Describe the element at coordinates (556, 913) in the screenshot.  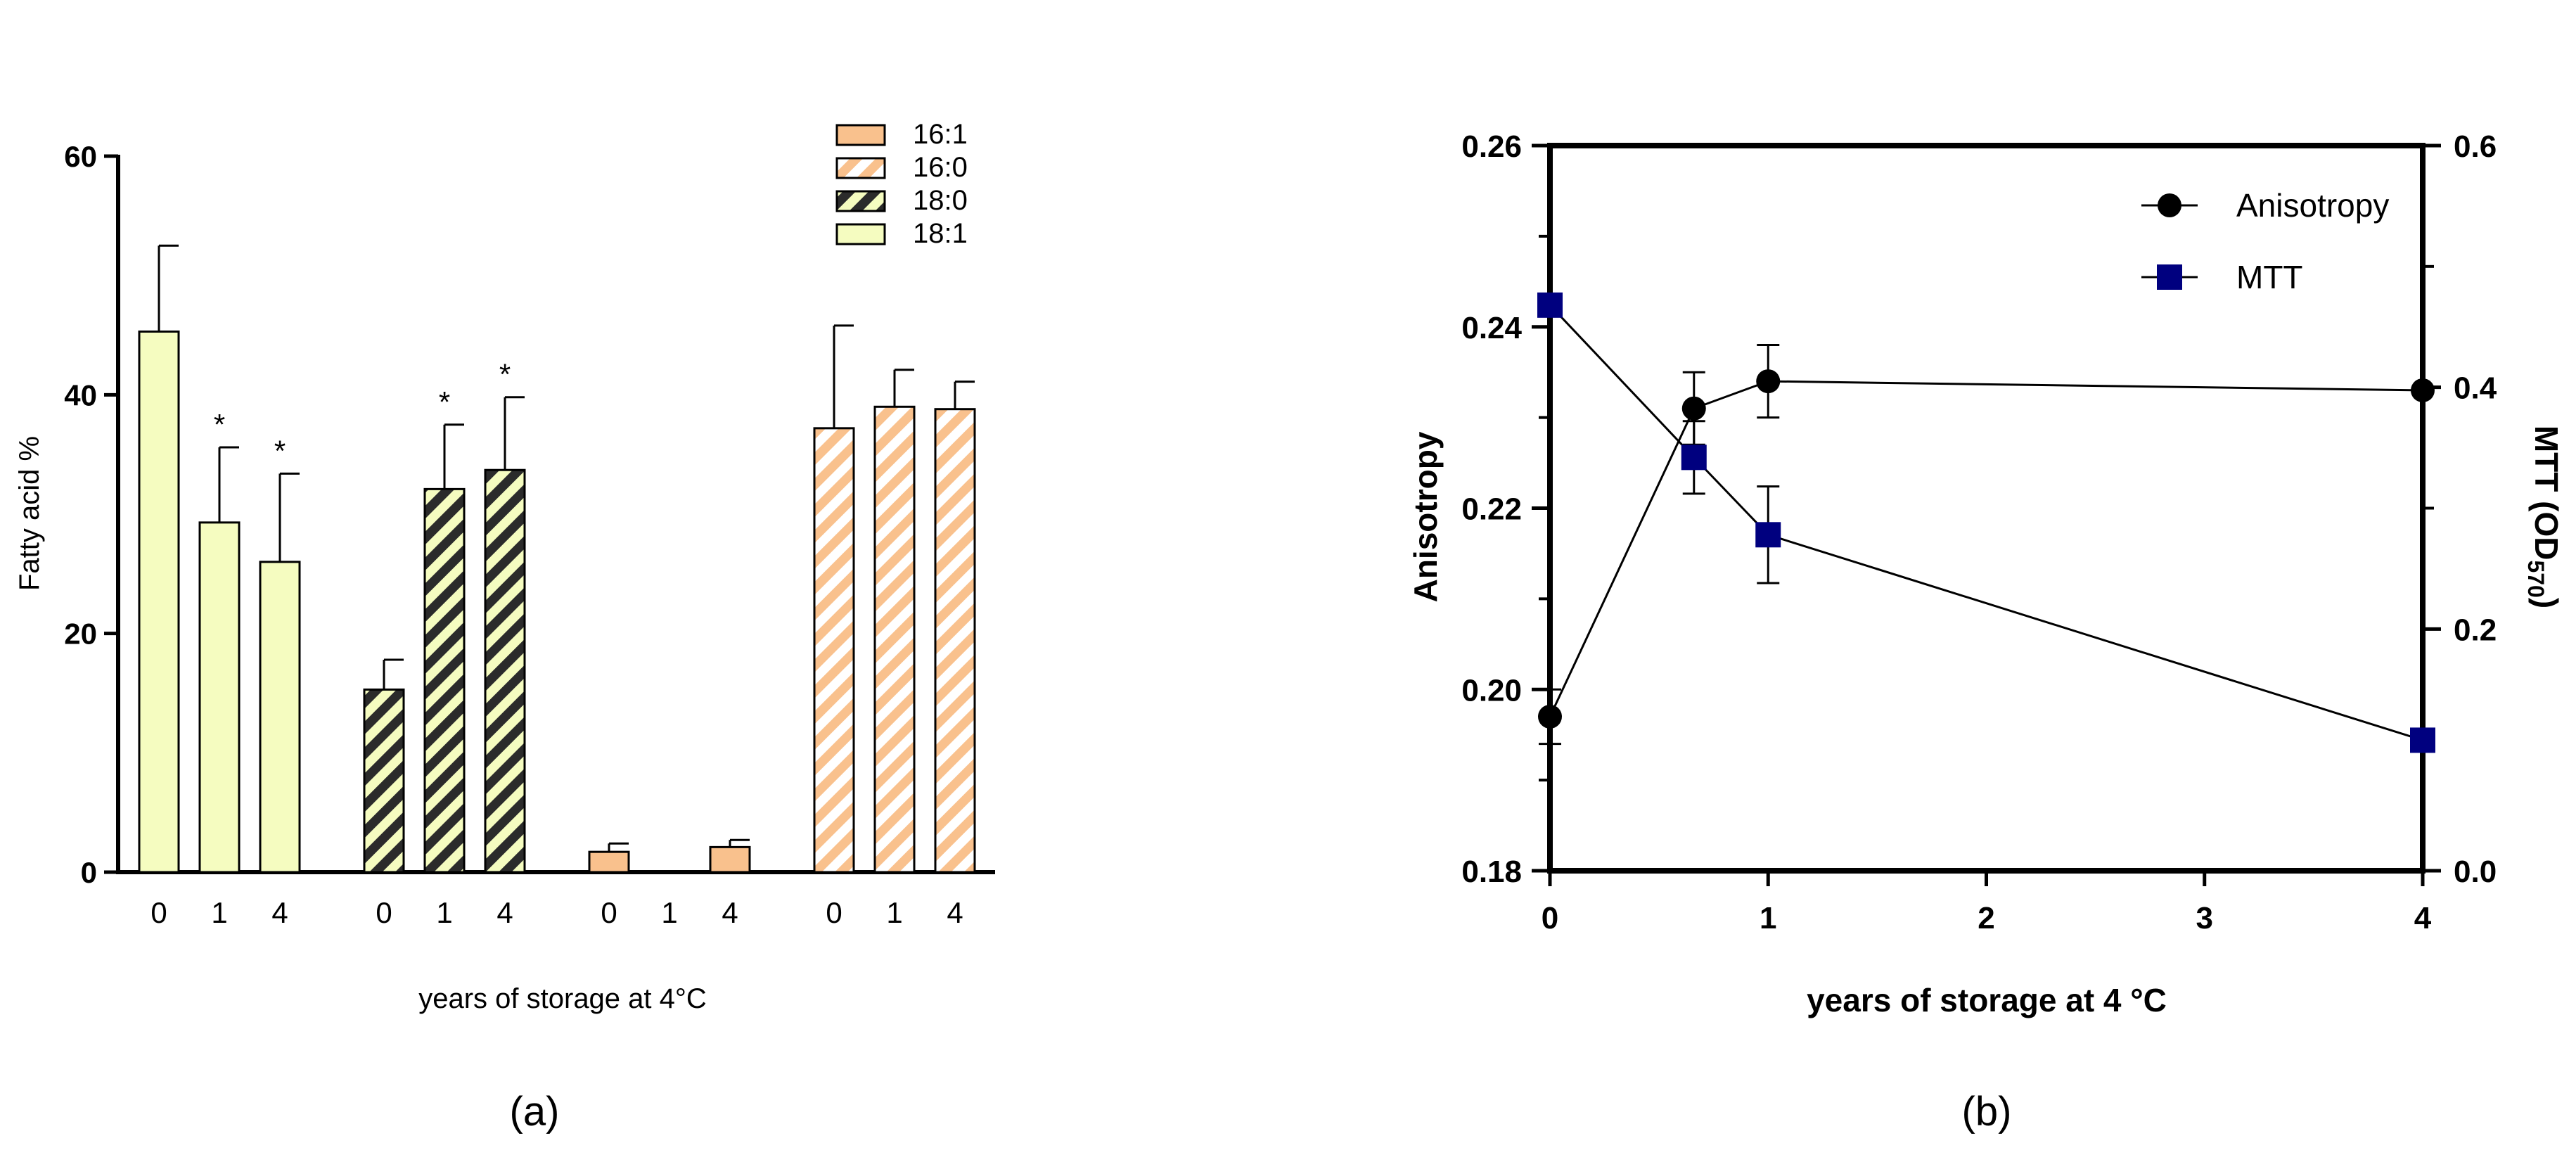
I see `panel-a-x-tick-labels: 0 1 4 0 1 4 0 1 4 0 1 4` at that location.